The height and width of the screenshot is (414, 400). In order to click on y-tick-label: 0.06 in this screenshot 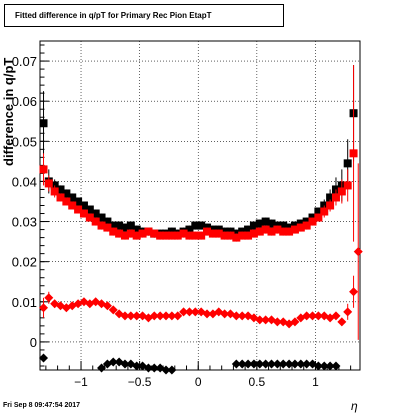, I will do `click(24, 101)`.